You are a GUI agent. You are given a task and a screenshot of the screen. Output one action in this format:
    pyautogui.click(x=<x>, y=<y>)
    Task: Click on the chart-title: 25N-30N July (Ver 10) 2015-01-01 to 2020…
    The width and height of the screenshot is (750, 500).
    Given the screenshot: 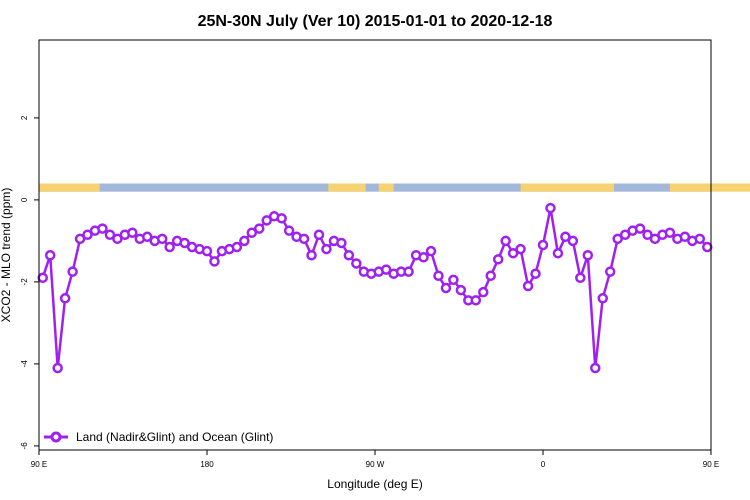 What is the action you would take?
    pyautogui.click(x=375, y=21)
    